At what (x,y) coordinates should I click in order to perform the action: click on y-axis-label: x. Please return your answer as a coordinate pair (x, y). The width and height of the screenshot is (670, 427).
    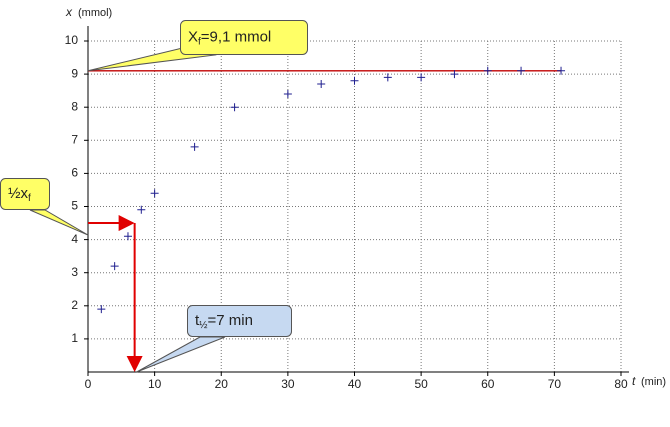
    Looking at the image, I should click on (69, 12).